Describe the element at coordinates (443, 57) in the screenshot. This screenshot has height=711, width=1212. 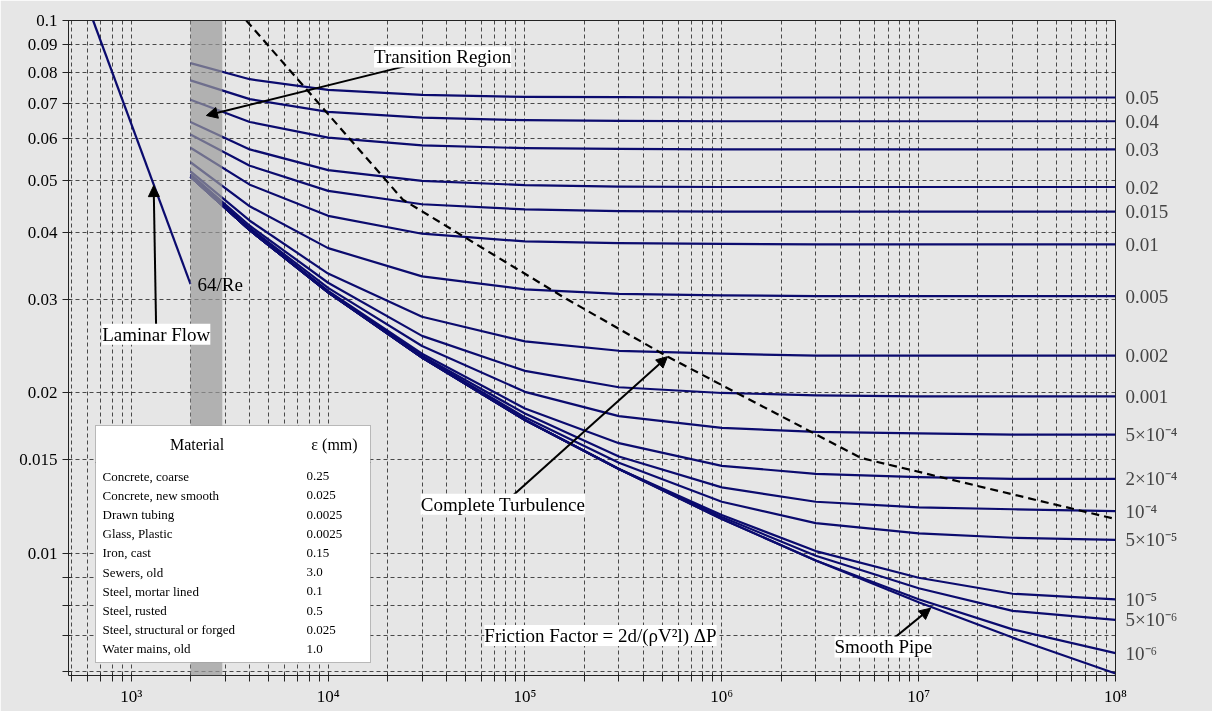
I see `band-label: Transition Region` at that location.